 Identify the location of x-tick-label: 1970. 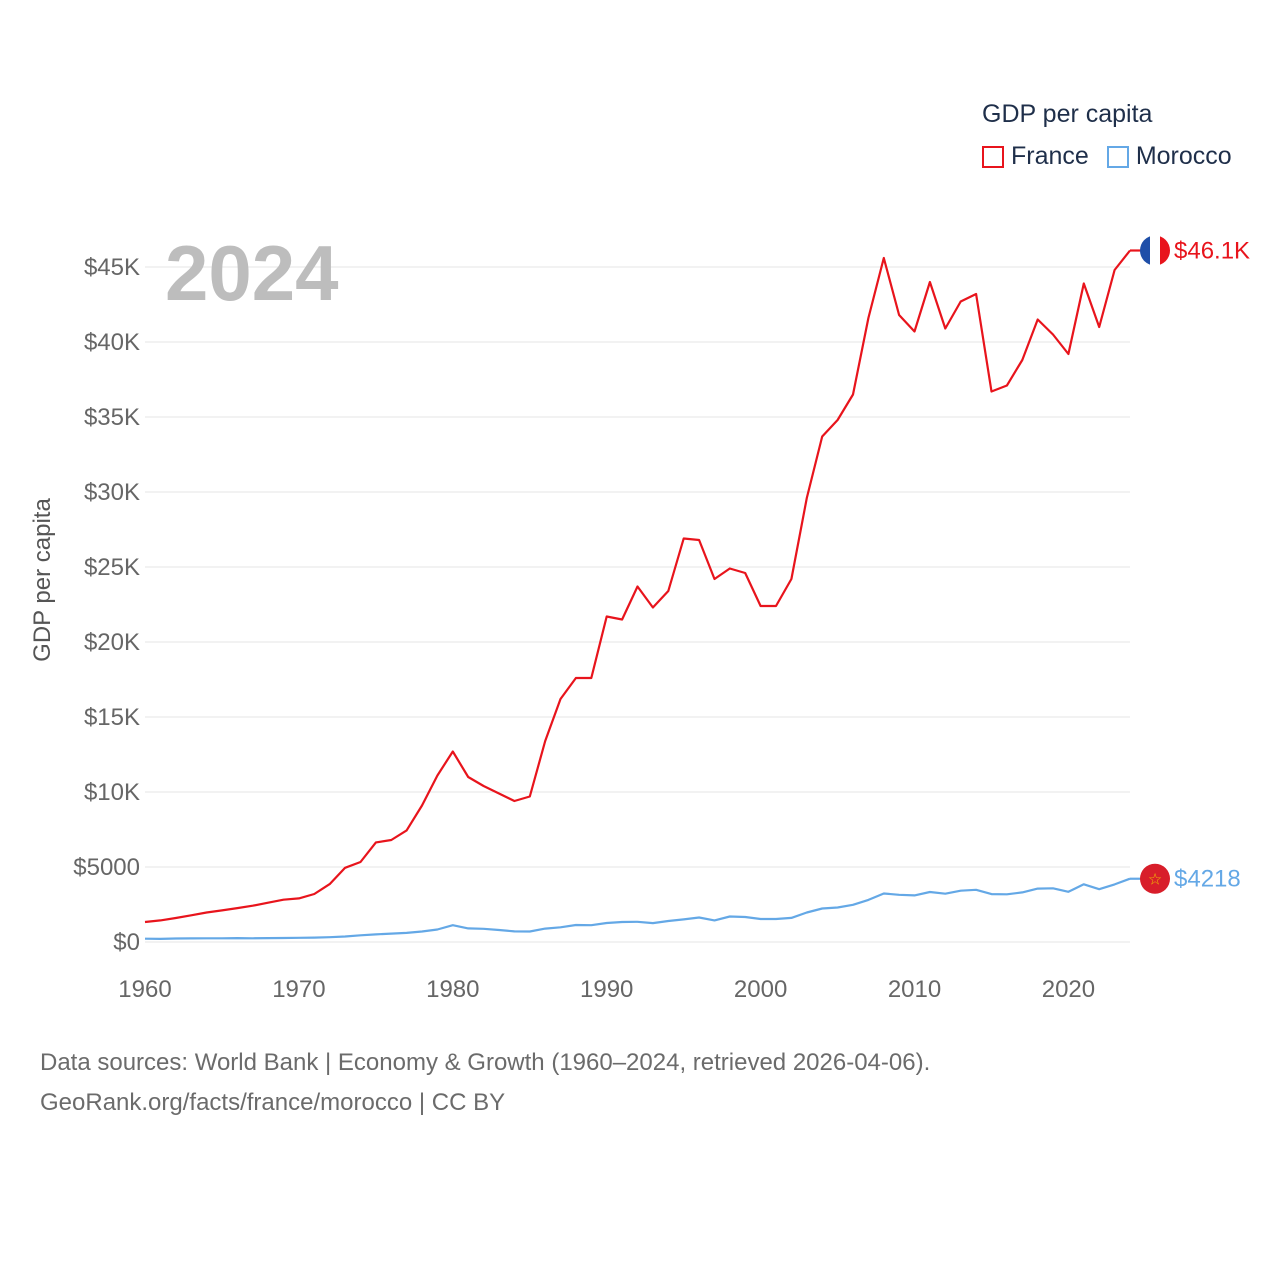
(298, 989).